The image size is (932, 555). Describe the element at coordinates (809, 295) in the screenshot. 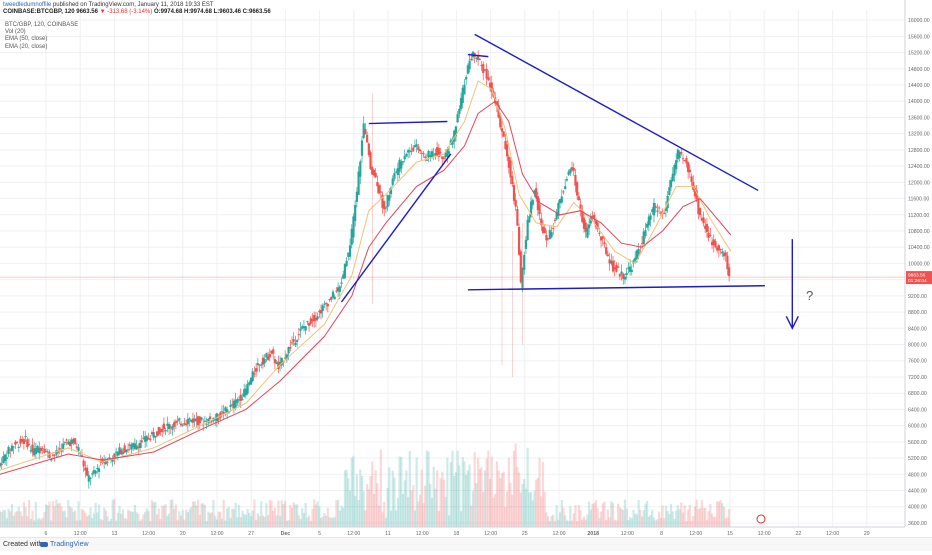

I see `question-mark-label: ?` at that location.